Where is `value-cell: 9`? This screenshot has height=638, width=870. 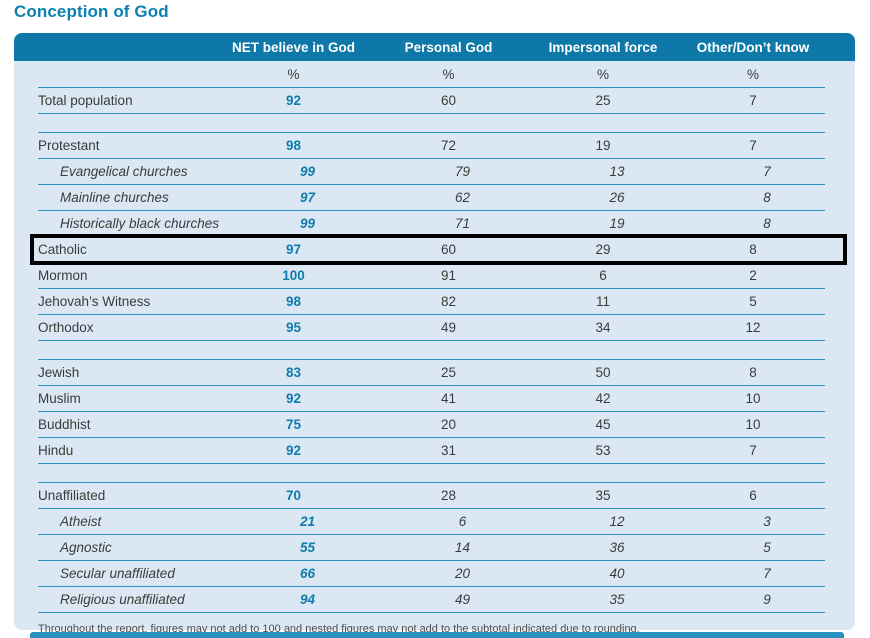
value-cell: 9 is located at coordinates (767, 599).